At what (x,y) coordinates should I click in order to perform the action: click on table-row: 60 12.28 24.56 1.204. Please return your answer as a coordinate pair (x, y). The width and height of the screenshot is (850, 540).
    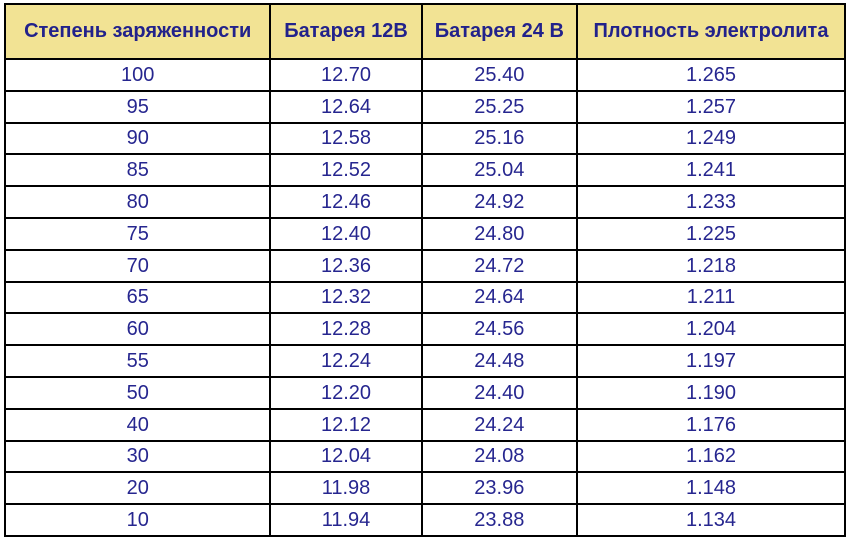
    Looking at the image, I should click on (424, 329).